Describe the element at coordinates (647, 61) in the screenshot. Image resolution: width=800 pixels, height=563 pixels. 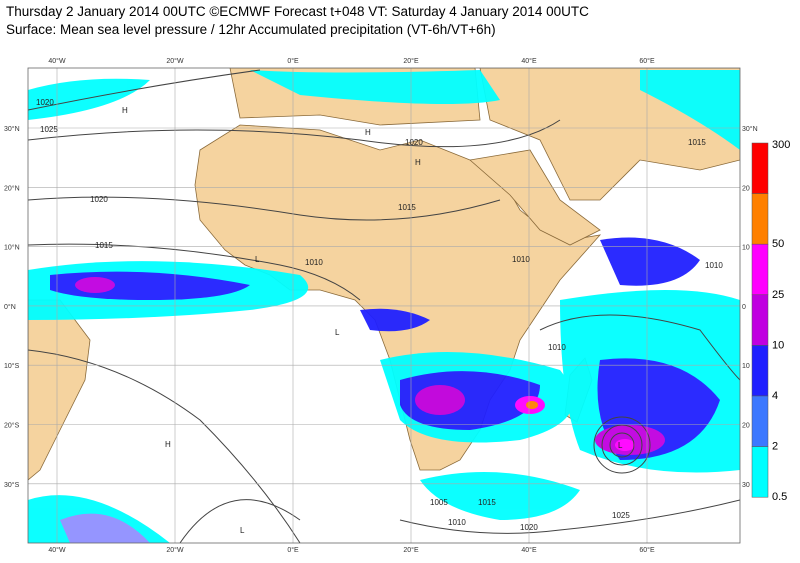
I see `lon-label: 60°E` at that location.